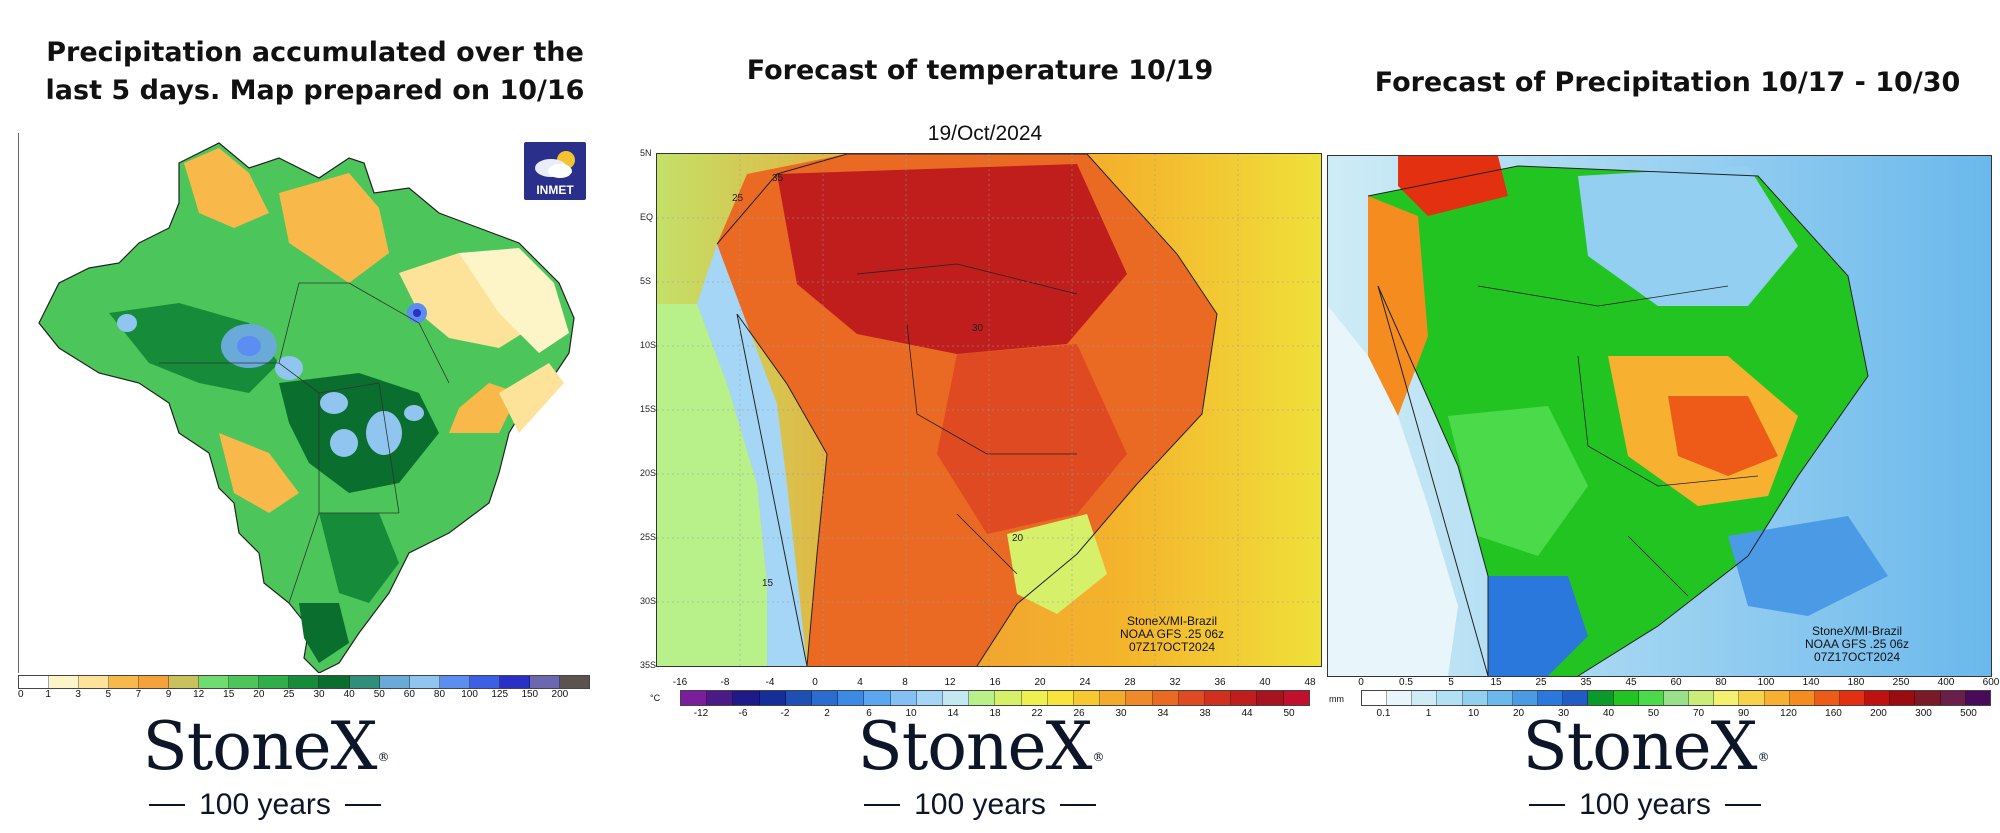  Describe the element at coordinates (647, 217) in the screenshot. I see `lat-label-eq: EQ` at that location.